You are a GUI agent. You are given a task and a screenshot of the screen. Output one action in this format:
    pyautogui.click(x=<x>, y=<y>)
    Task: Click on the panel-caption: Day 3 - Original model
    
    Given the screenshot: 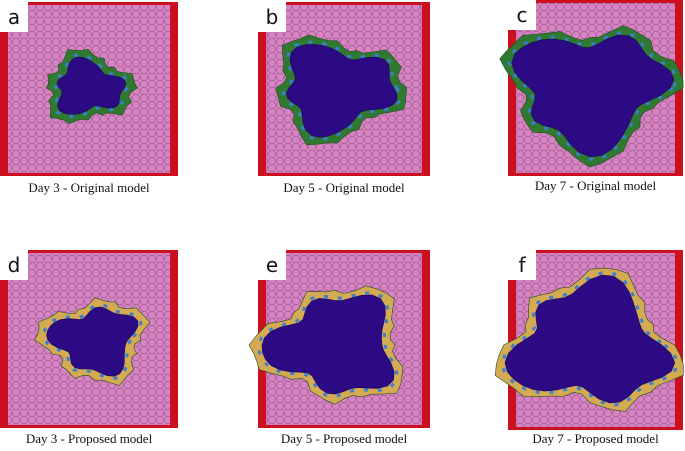 What is the action you would take?
    pyautogui.click(x=89, y=187)
    